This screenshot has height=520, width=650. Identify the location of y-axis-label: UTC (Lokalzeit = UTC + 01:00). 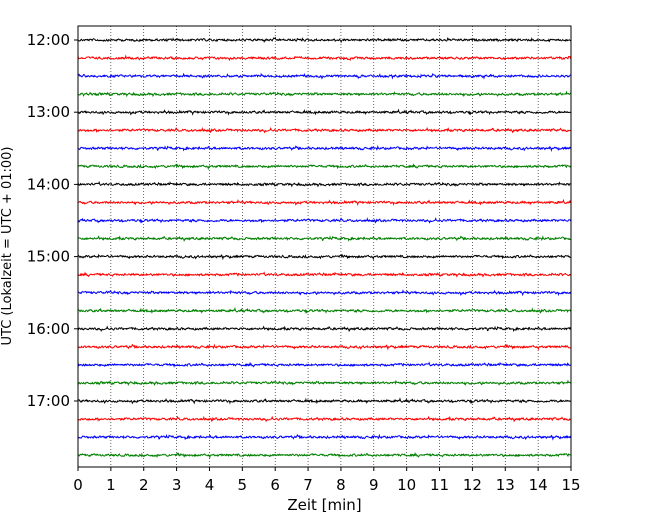
(7, 246).